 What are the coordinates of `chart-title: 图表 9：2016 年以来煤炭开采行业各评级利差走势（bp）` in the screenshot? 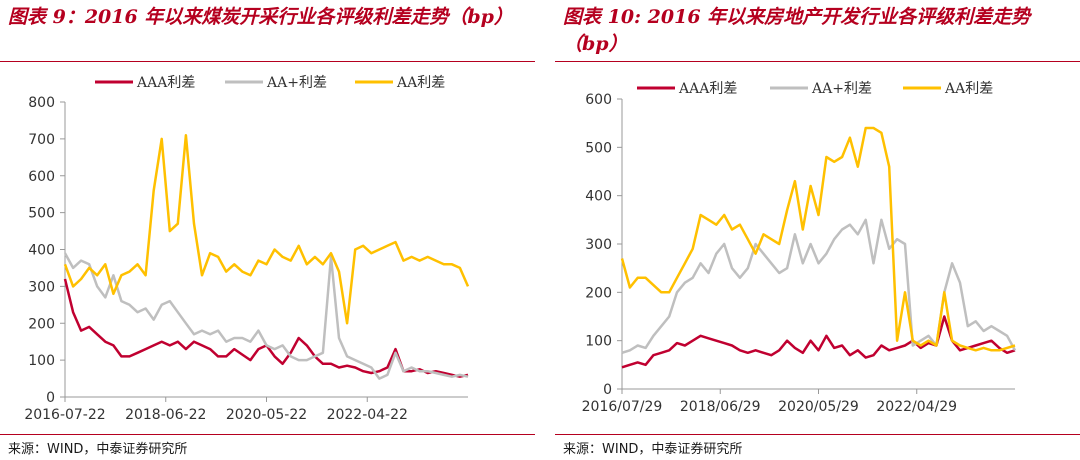 It's located at (260, 17).